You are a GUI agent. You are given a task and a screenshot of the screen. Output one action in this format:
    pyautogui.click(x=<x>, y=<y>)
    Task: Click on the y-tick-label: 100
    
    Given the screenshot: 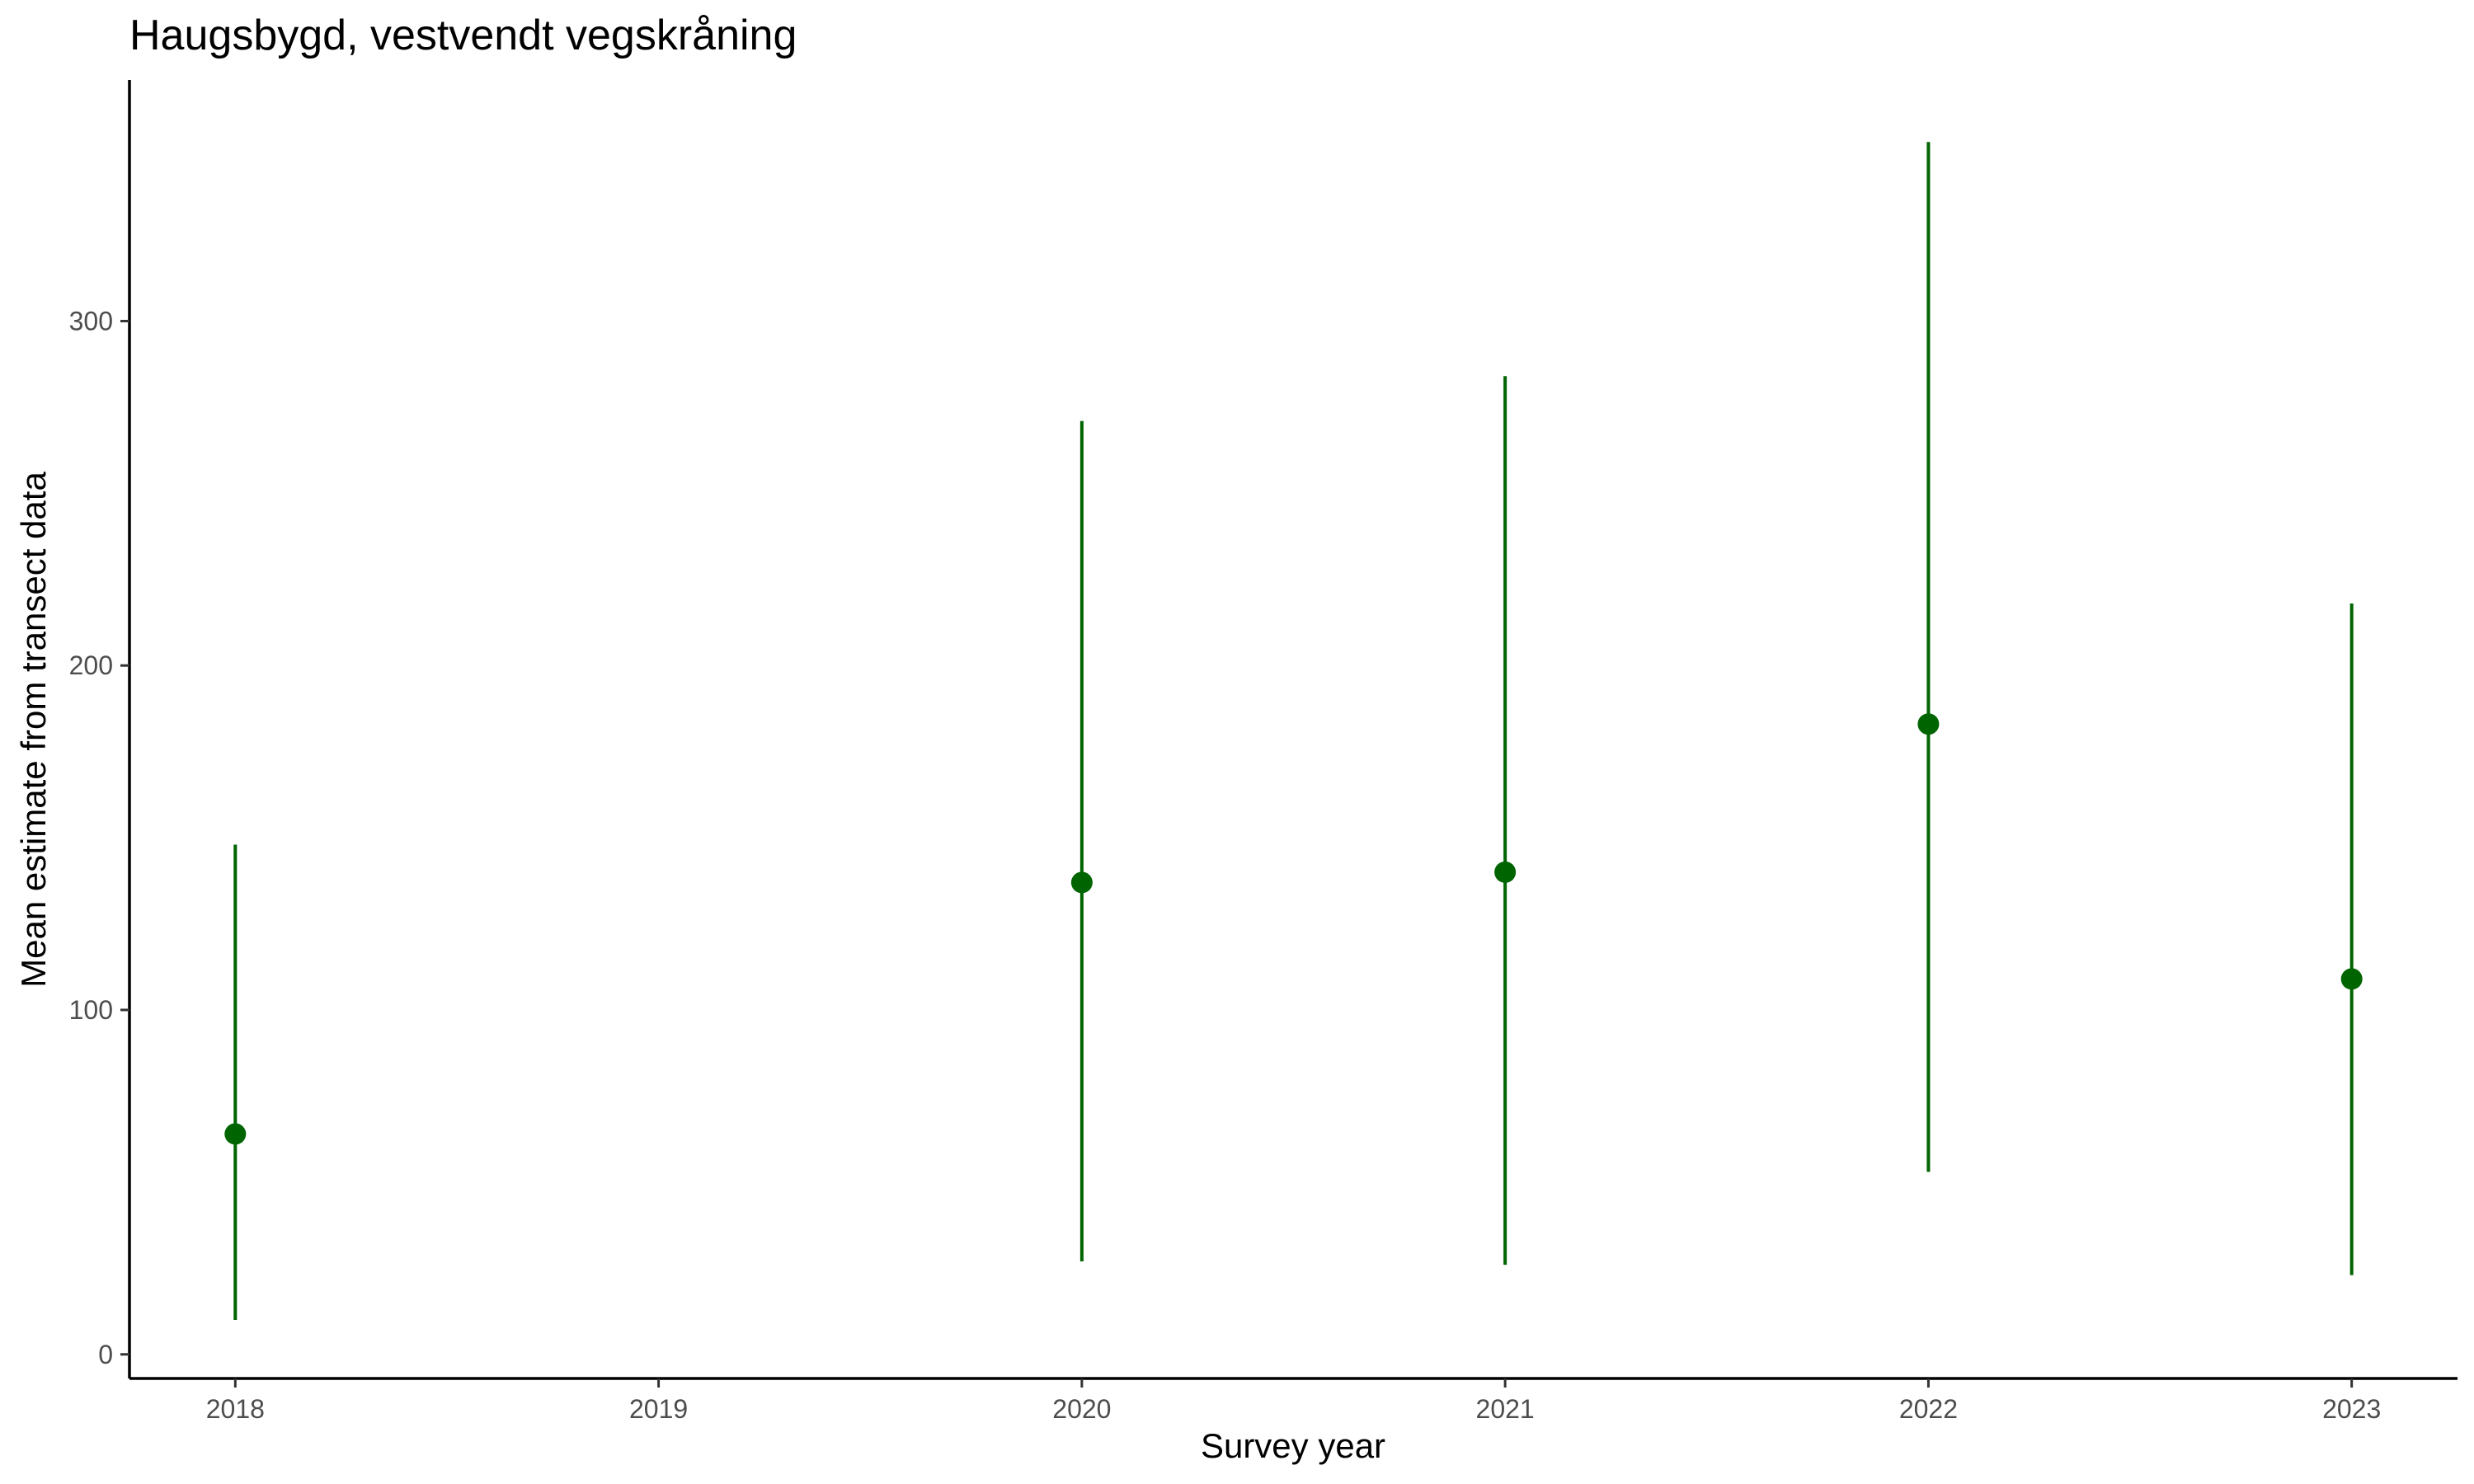 What is the action you would take?
    pyautogui.click(x=91, y=1010)
    